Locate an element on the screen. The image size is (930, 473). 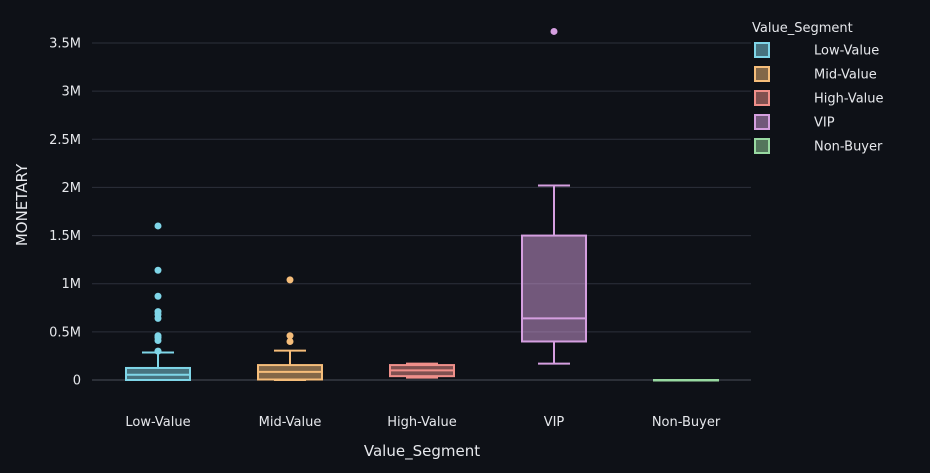
legend-item-vip: VIP is located at coordinates (794, 122).